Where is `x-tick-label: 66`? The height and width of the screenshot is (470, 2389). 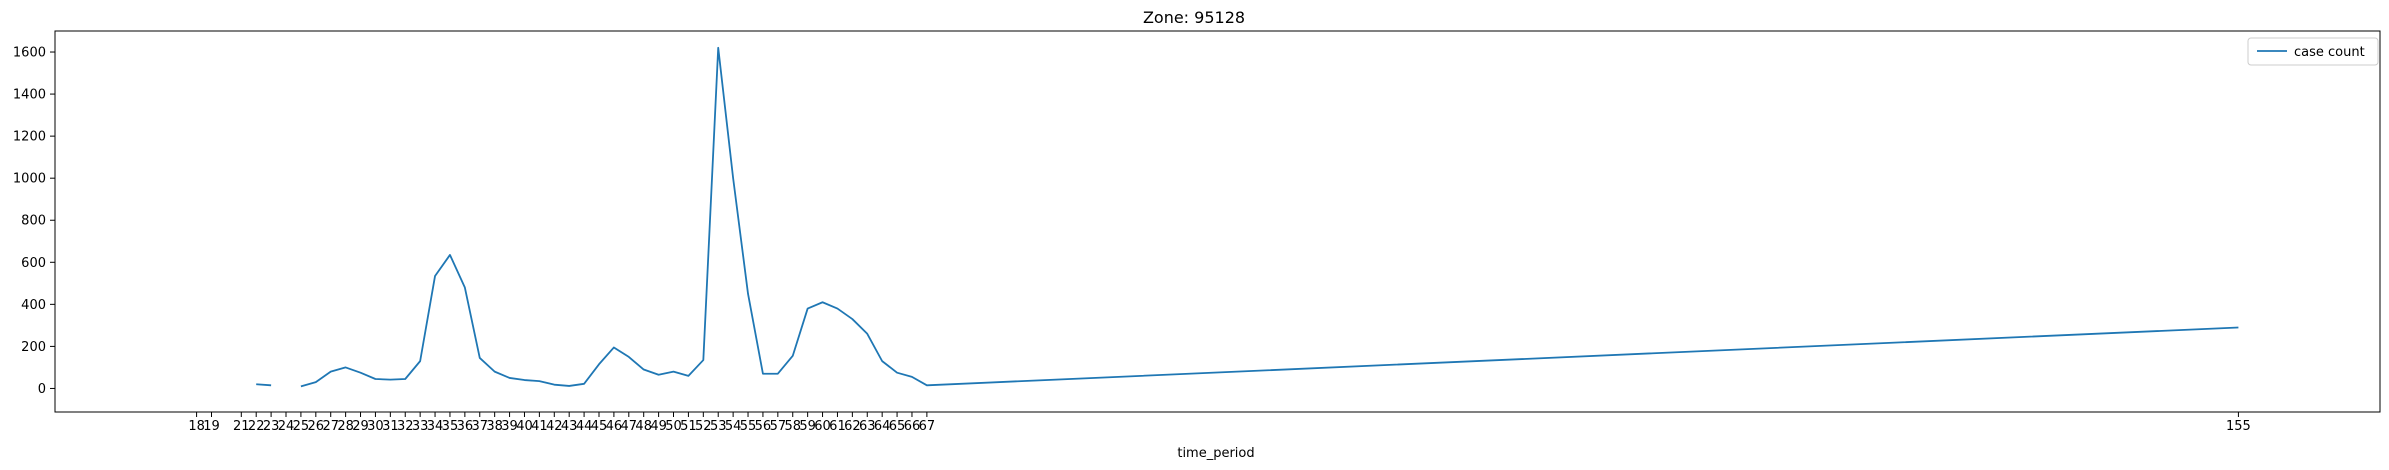
x-tick-label: 66 is located at coordinates (912, 426).